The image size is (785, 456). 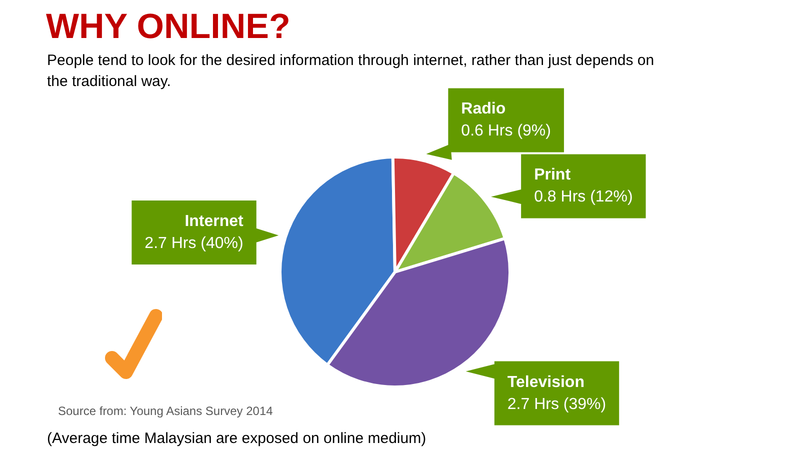 What do you see at coordinates (506, 131) in the screenshot?
I see `data-label: 0.6 Hrs (9%)` at bounding box center [506, 131].